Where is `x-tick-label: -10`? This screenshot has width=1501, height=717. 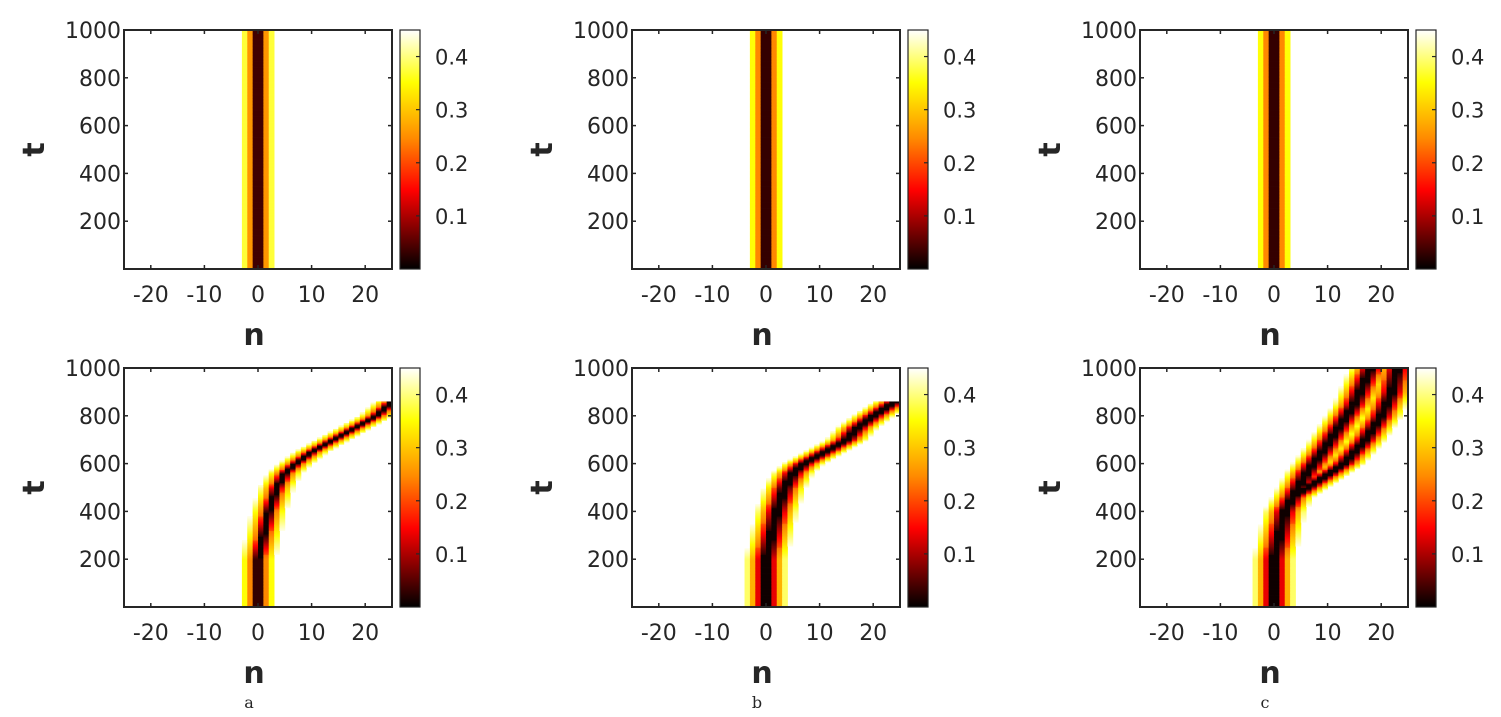
x-tick-label: -10 is located at coordinates (712, 295).